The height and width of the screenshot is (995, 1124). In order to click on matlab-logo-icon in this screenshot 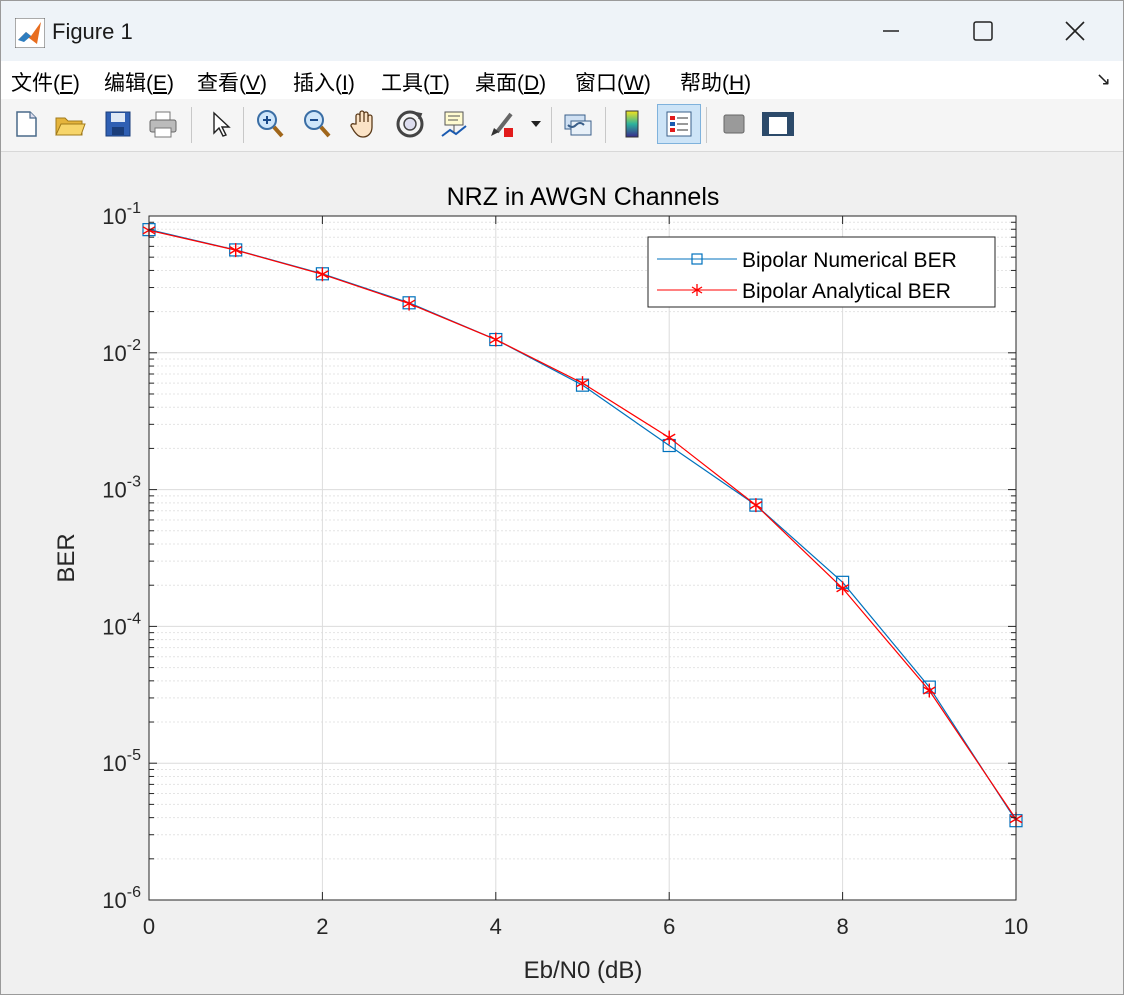, I will do `click(30, 33)`.